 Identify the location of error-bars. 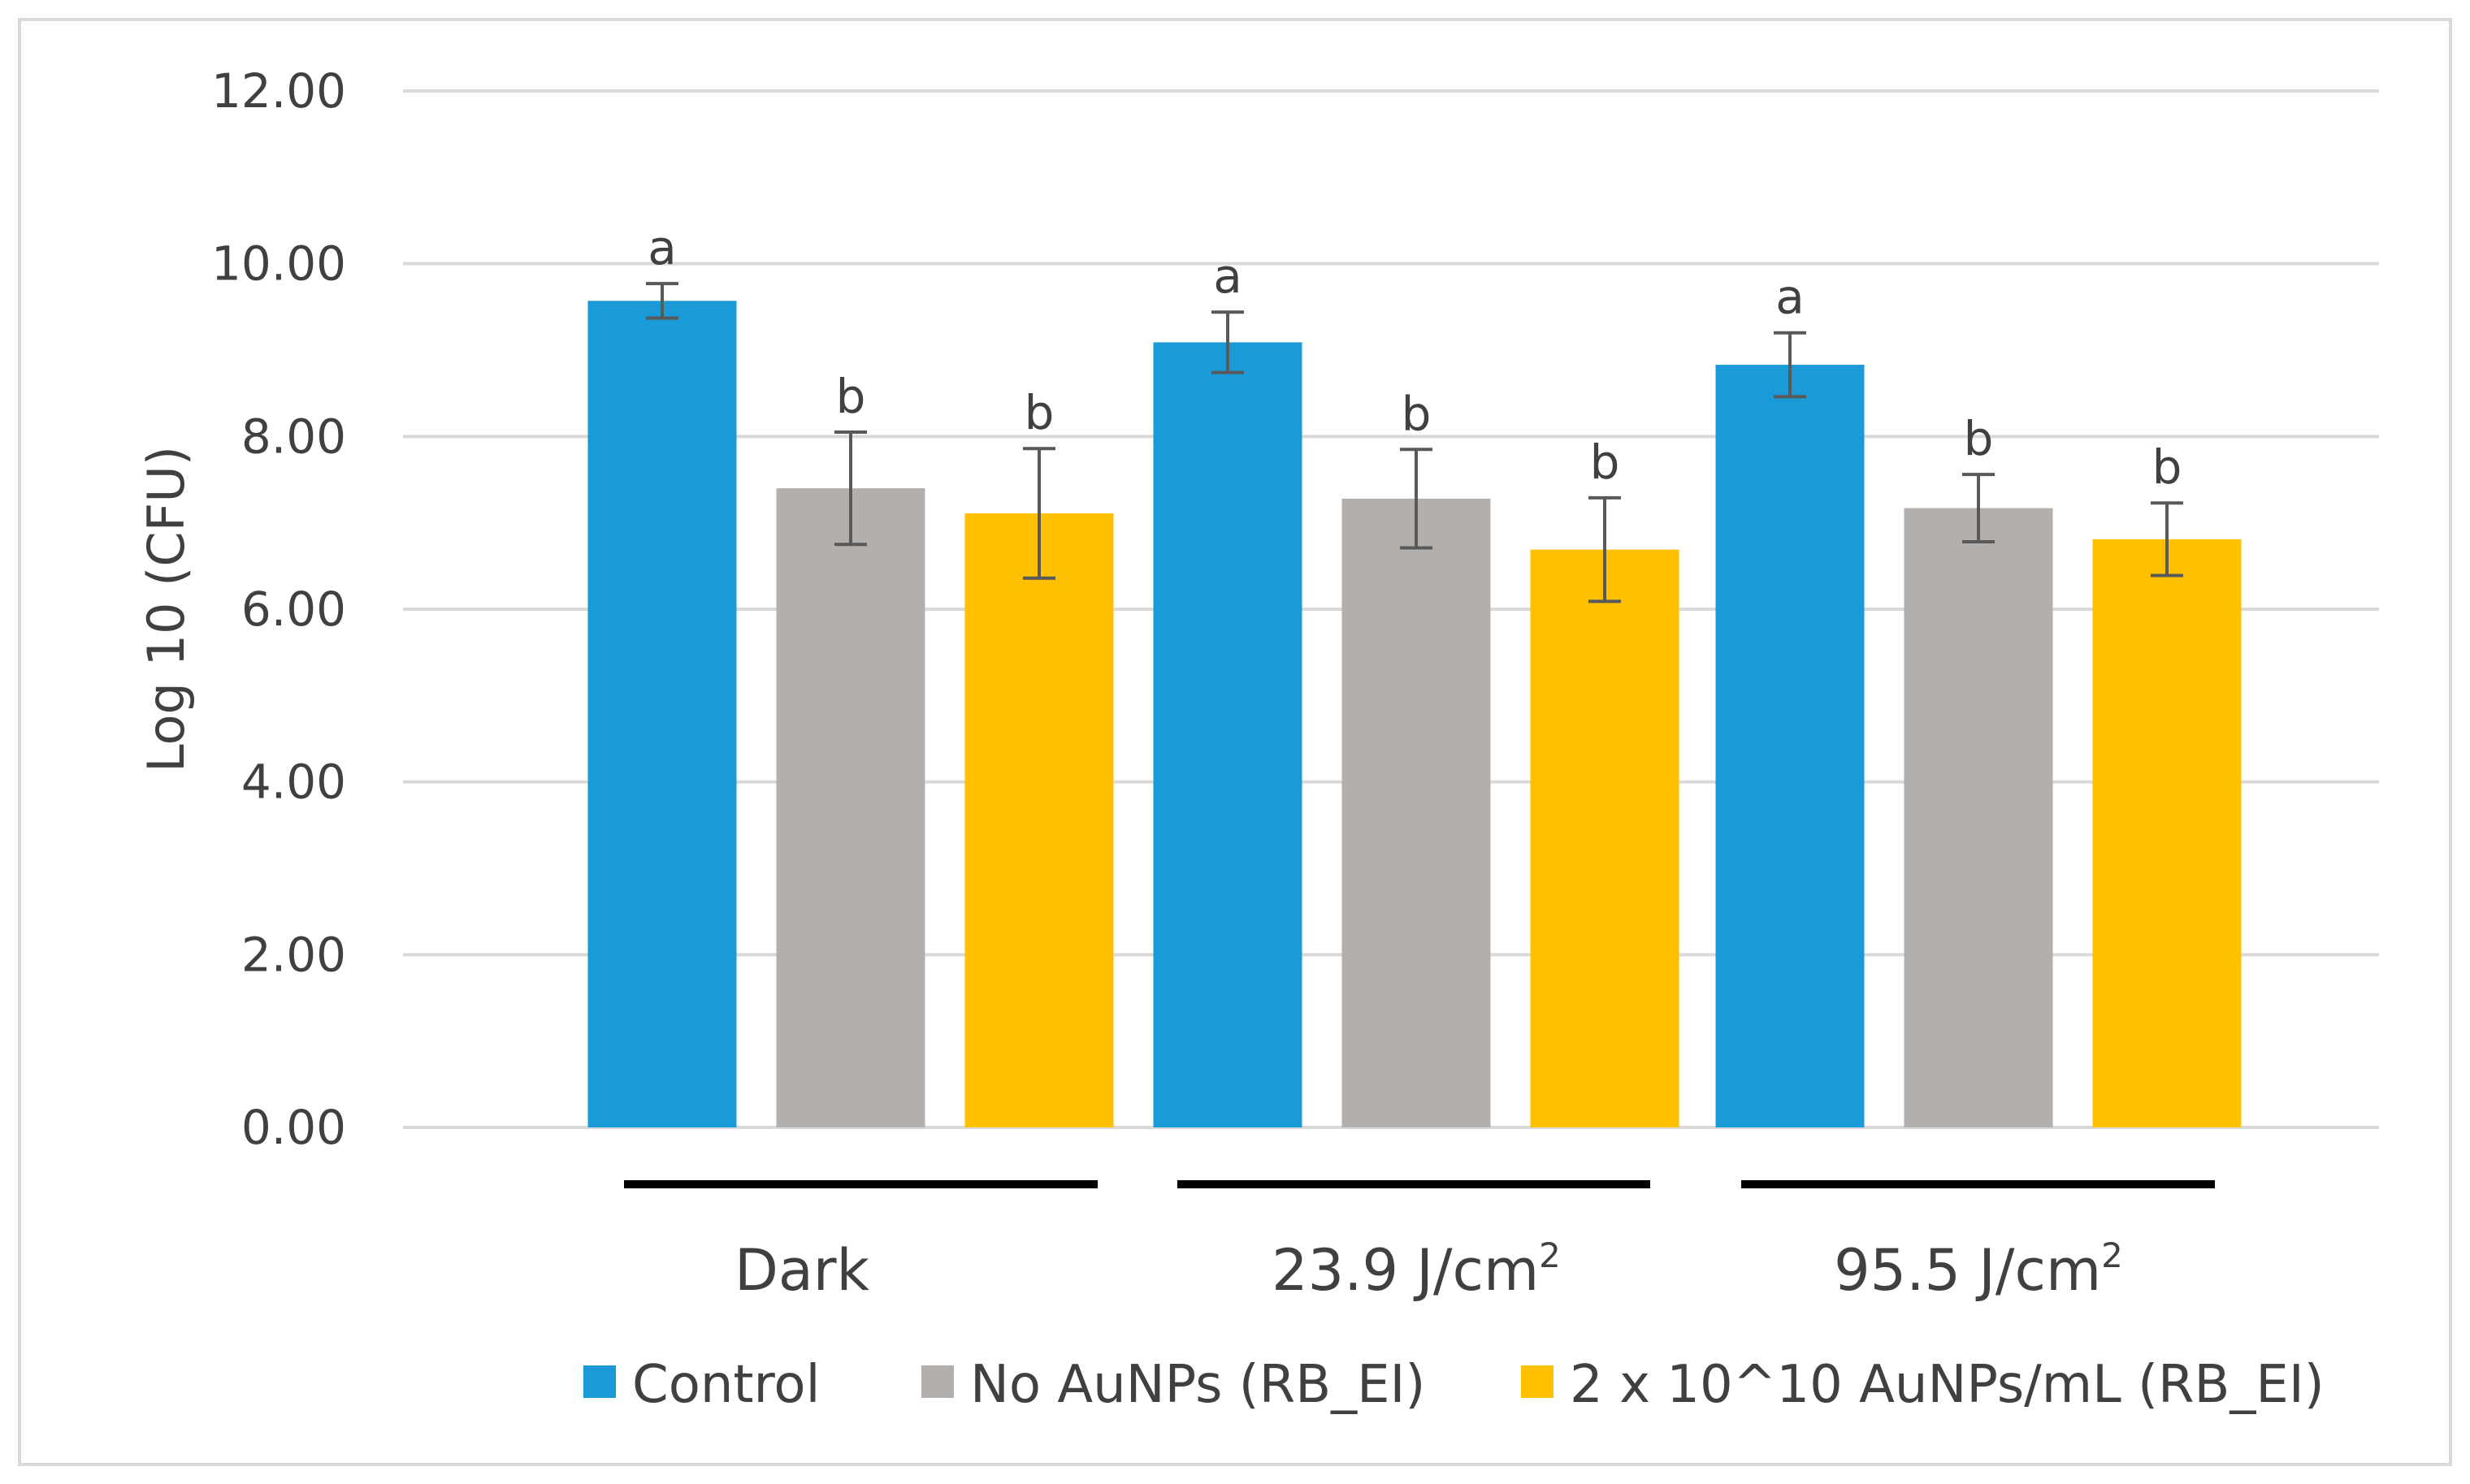
(1415, 443).